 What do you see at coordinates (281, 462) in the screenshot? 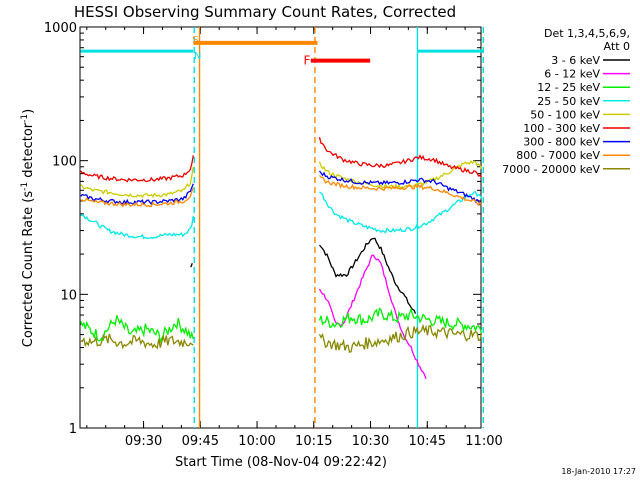
I see `x-axis-label: Start Time (08-Nov-04 09:22:42)` at bounding box center [281, 462].